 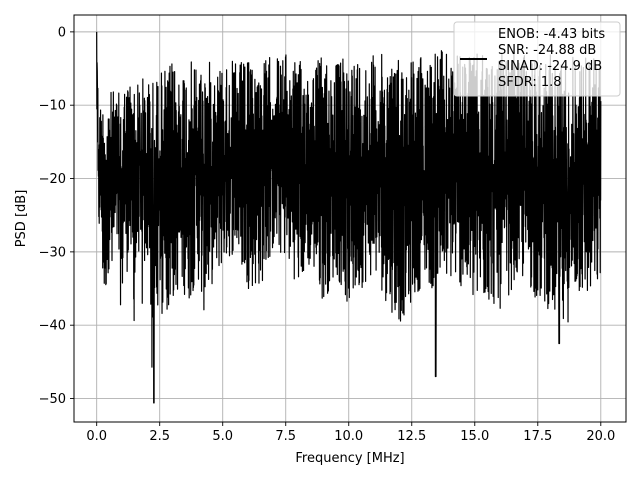 I want to click on y-tick-label: 0, so click(x=62, y=32).